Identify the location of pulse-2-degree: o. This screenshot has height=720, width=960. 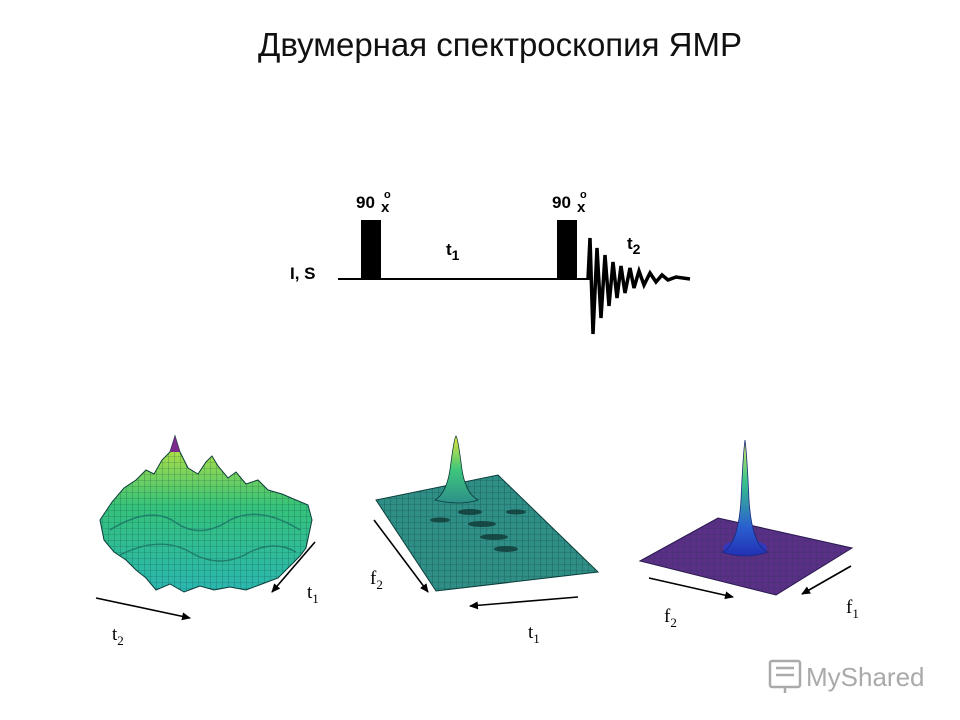
(583, 195).